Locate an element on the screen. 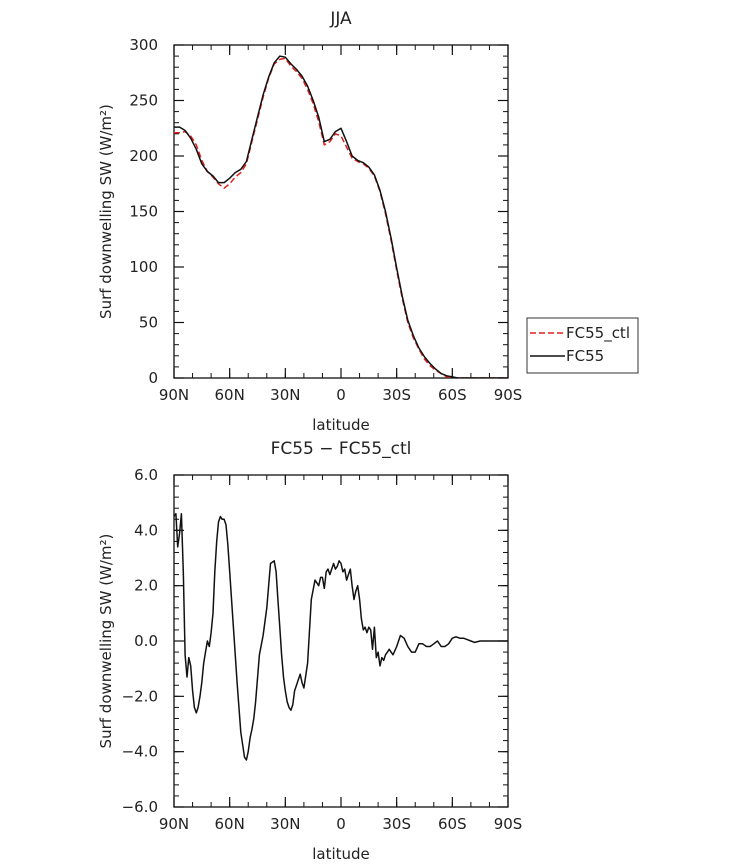 This screenshot has height=866, width=733. y-tick-label: 200 is located at coordinates (143, 156).